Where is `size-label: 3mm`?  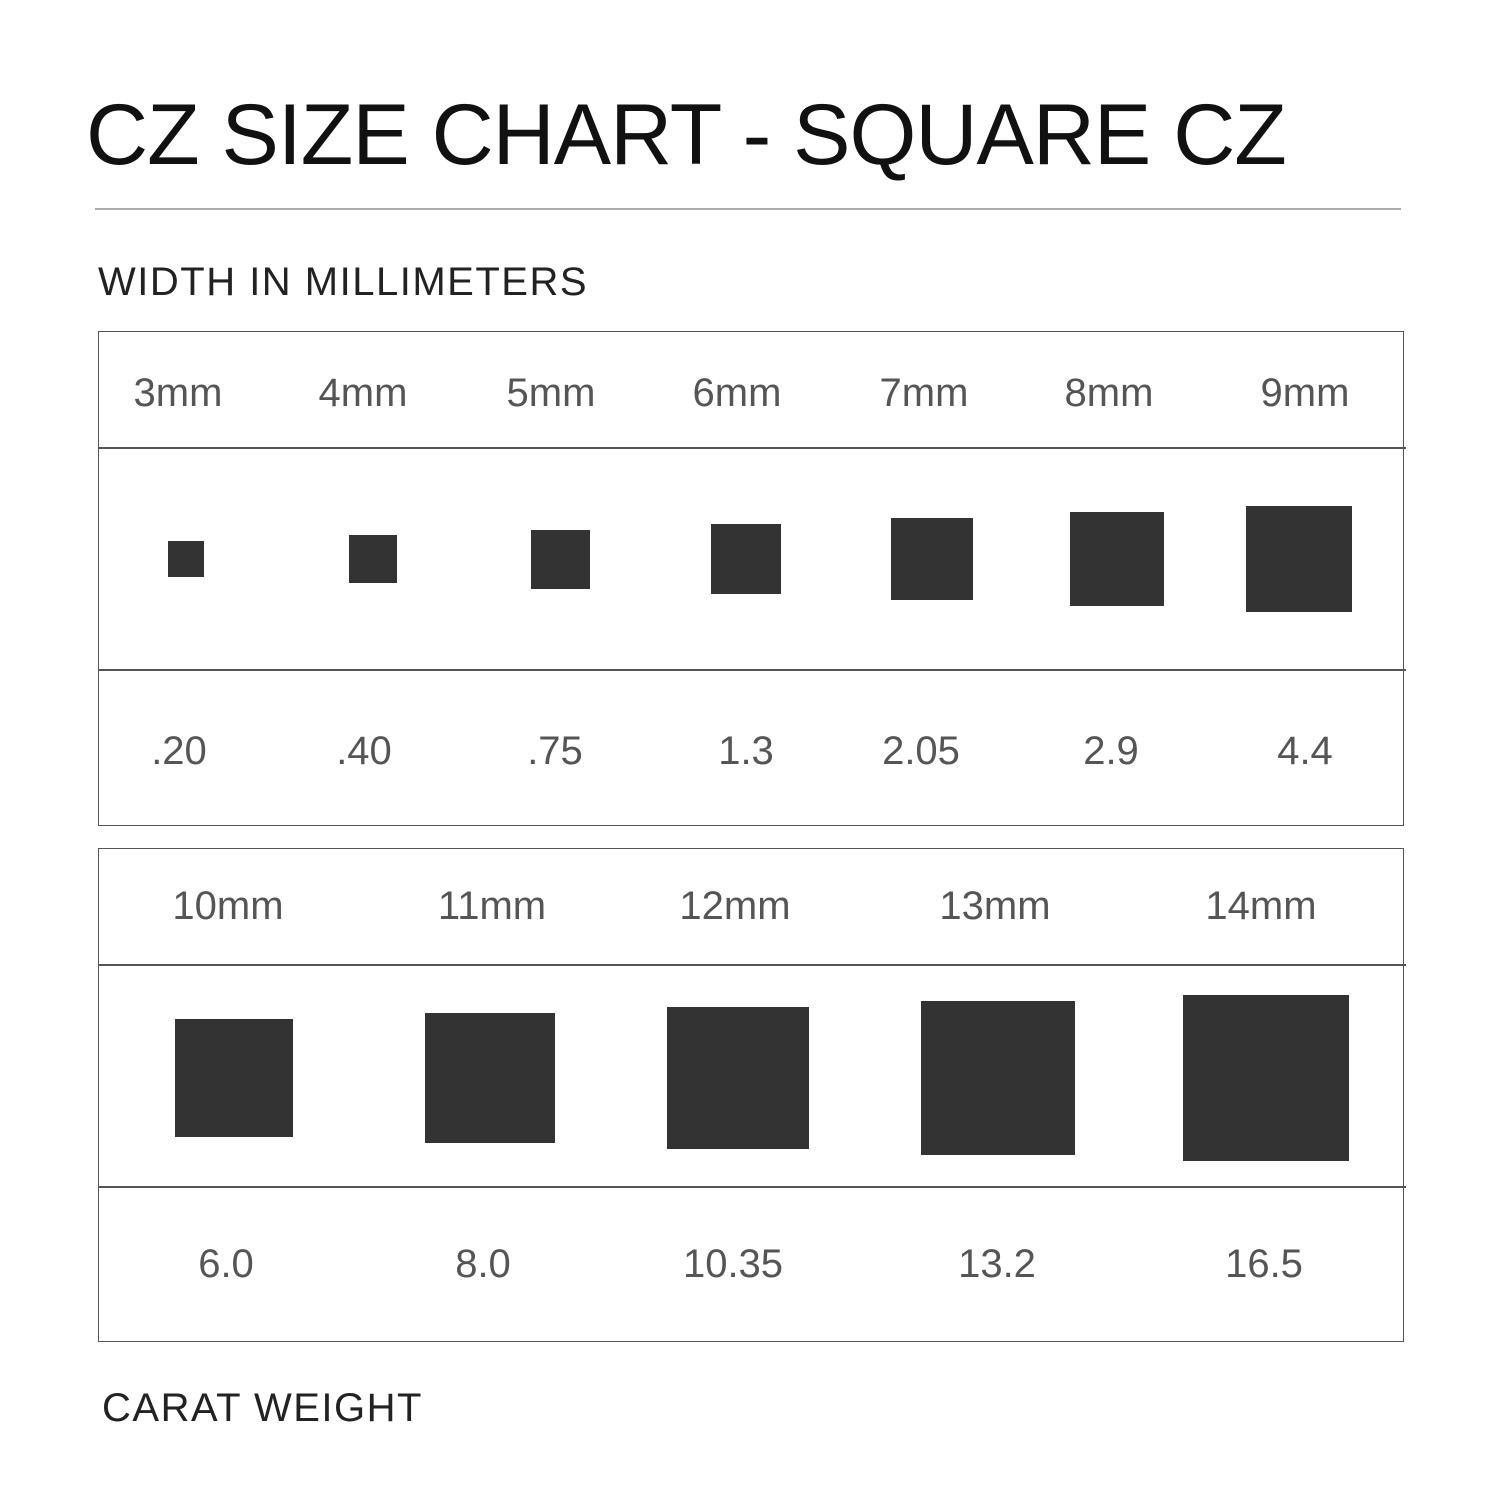 size-label: 3mm is located at coordinates (178, 393).